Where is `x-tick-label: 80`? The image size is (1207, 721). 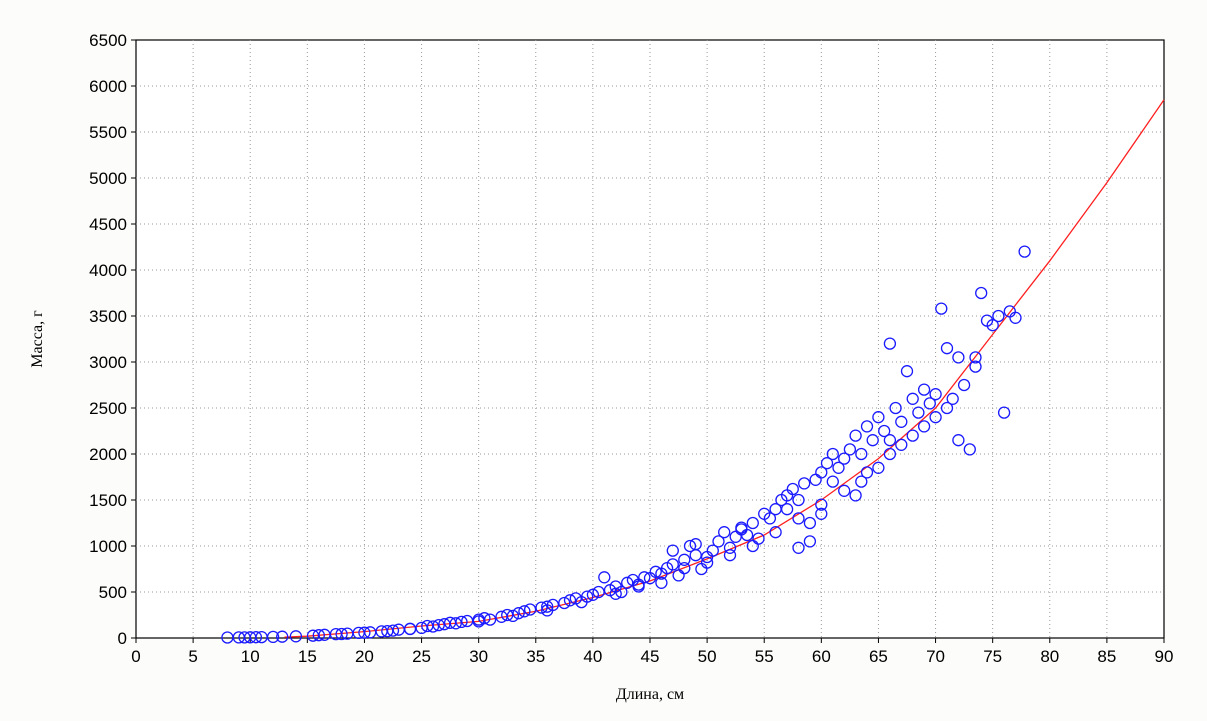 x-tick-label: 80 is located at coordinates (1049, 656).